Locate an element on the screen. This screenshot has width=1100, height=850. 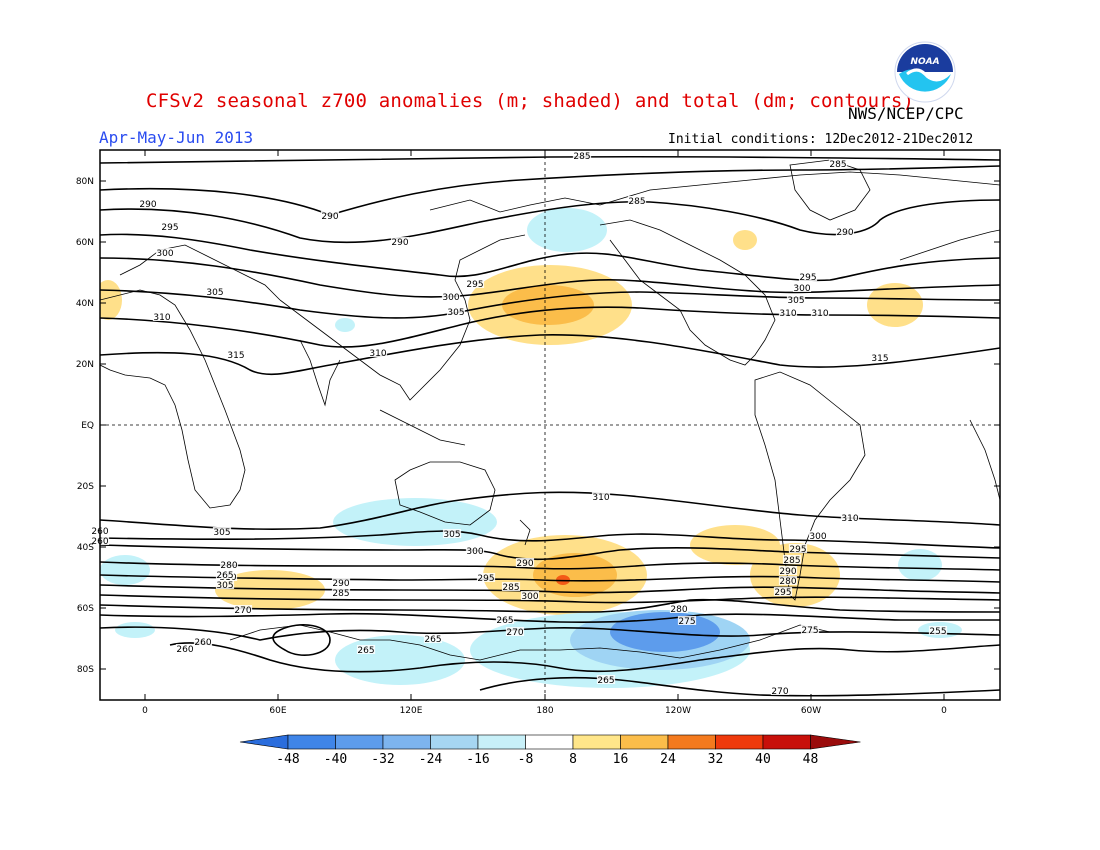
contour-label: 255 is located at coordinates (937, 632).